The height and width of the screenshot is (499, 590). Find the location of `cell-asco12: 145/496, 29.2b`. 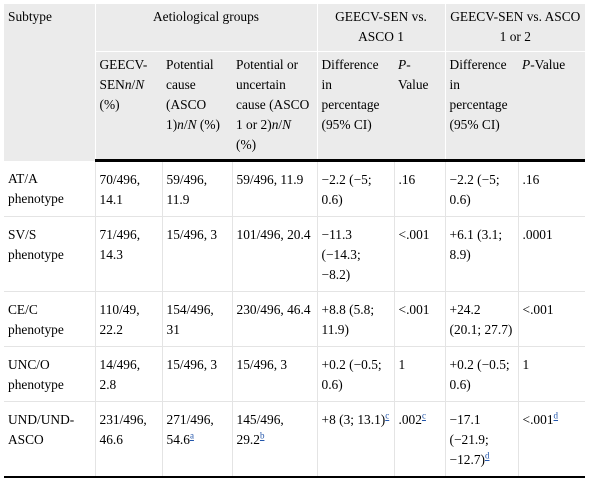

cell-asco12: 145/496, 29.2b is located at coordinates (274, 439).